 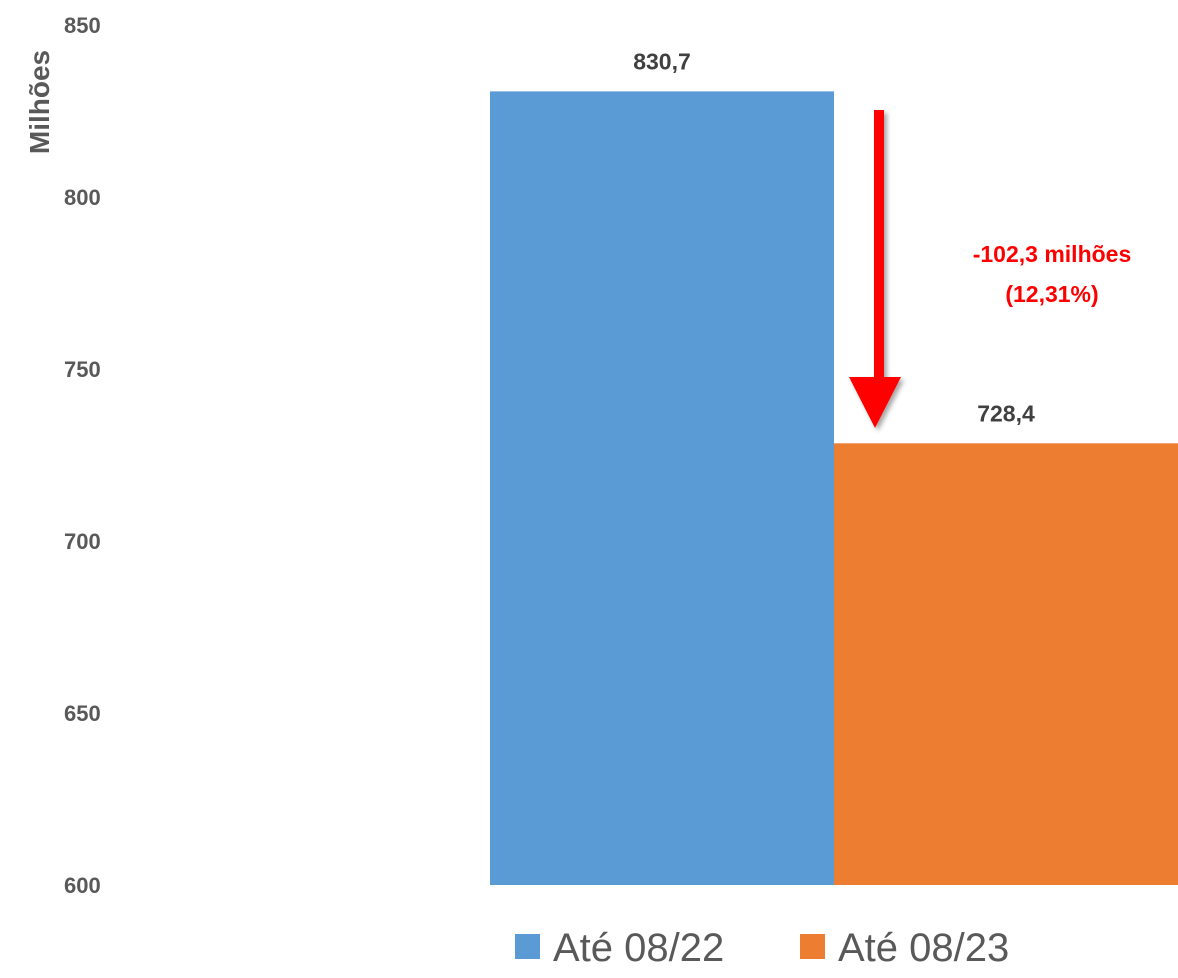 I want to click on y-tick-label: 750, so click(x=82, y=369).